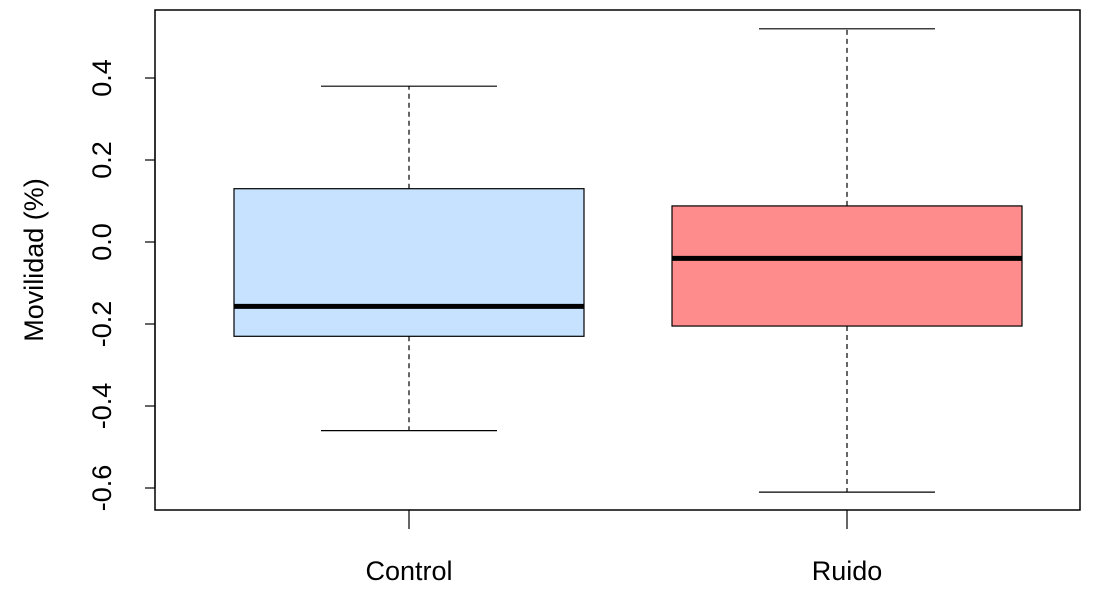  I want to click on y-tick-label: -0.4, so click(102, 406).